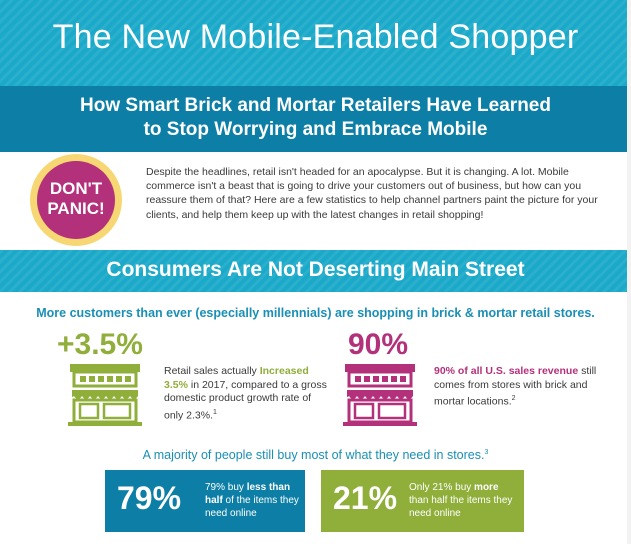 This screenshot has width=631, height=544. Describe the element at coordinates (215, 412) in the screenshot. I see `stat-1-footnote: 1` at that location.